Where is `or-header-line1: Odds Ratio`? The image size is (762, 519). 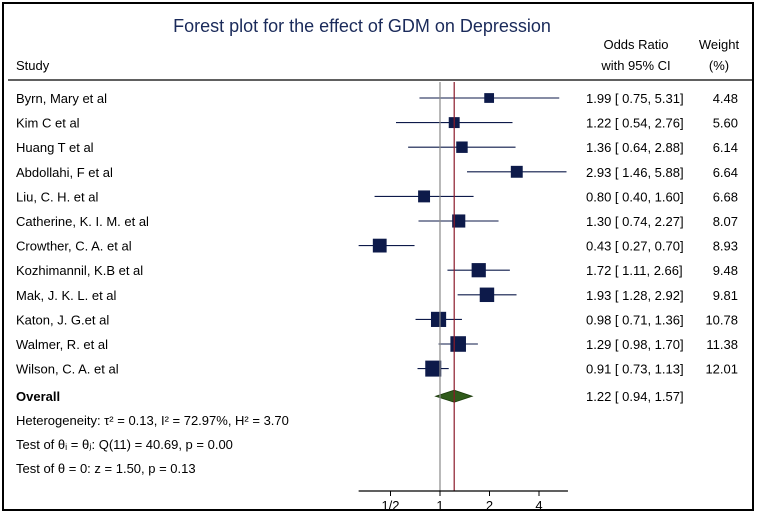
or-header-line1: Odds Ratio is located at coordinates (635, 44).